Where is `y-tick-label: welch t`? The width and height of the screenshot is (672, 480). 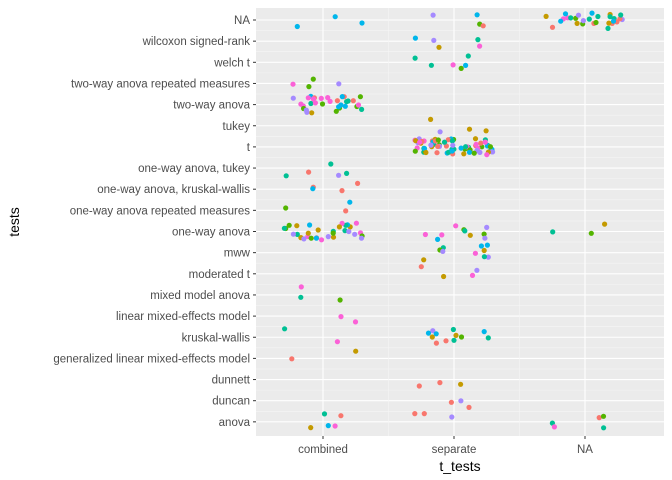 y-tick-label: welch t is located at coordinates (232, 63).